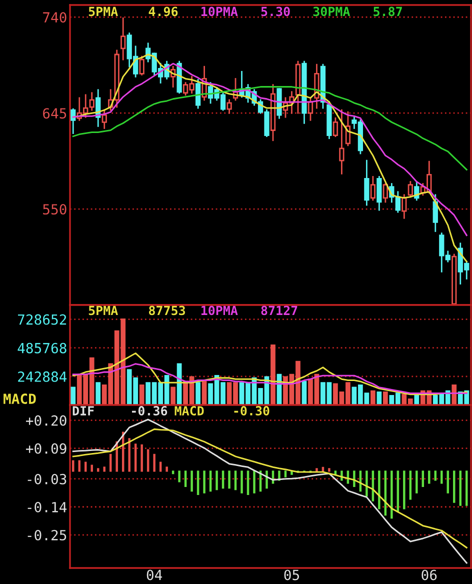  I want to click on annotation: 5.30, so click(275, 11).